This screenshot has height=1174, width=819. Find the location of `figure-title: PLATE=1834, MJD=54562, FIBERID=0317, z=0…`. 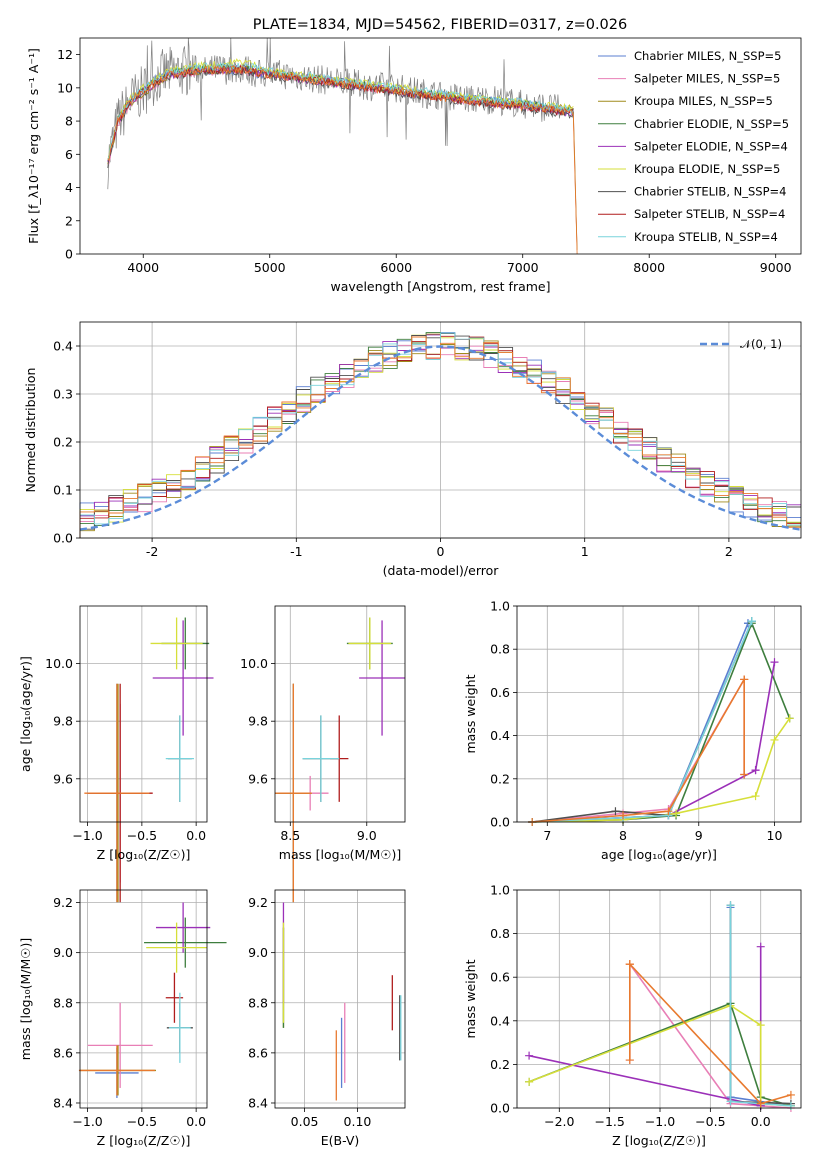

figure-title: PLATE=1834, MJD=54562, FIBERID=0317, z=0… is located at coordinates (440, 25).